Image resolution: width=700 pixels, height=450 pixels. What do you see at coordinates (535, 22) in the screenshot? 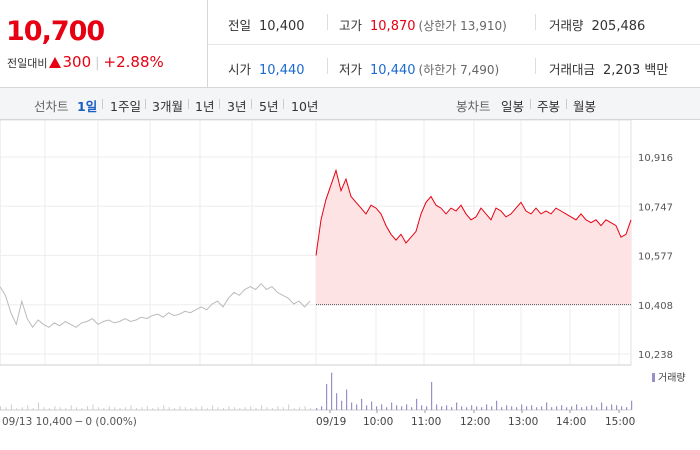
I see `stat-divider` at bounding box center [535, 22].